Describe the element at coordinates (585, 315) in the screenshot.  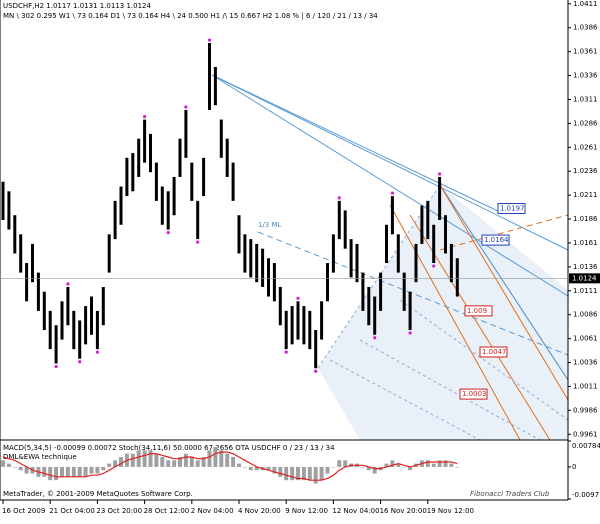
I see `y-tick-label: 1.0086` at that location.